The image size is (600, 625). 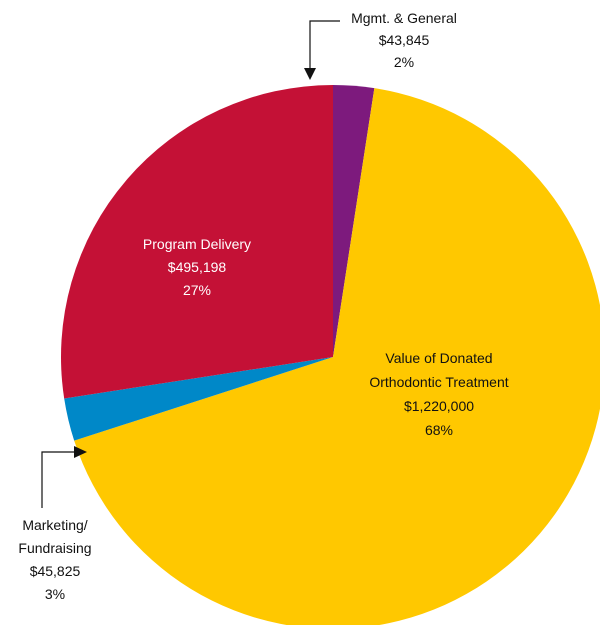 I want to click on marketing-fundraising-callout-arrow, so click(x=64, y=477).